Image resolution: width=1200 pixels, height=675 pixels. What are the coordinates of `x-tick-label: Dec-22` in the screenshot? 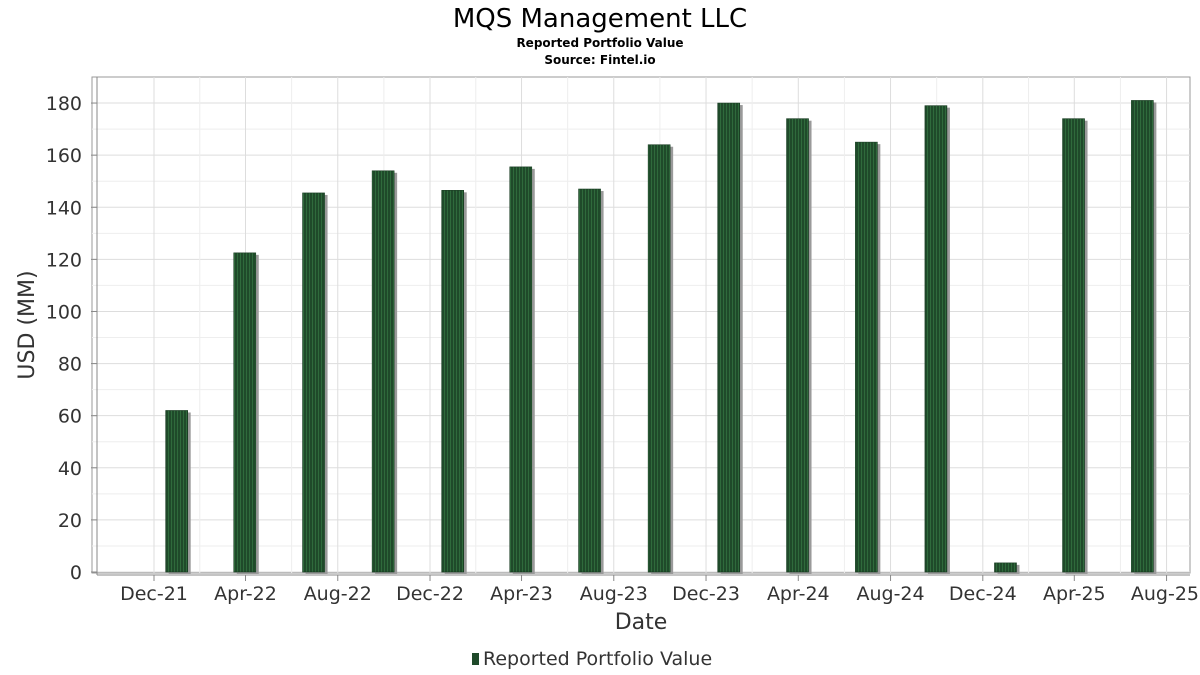 It's located at (430, 594).